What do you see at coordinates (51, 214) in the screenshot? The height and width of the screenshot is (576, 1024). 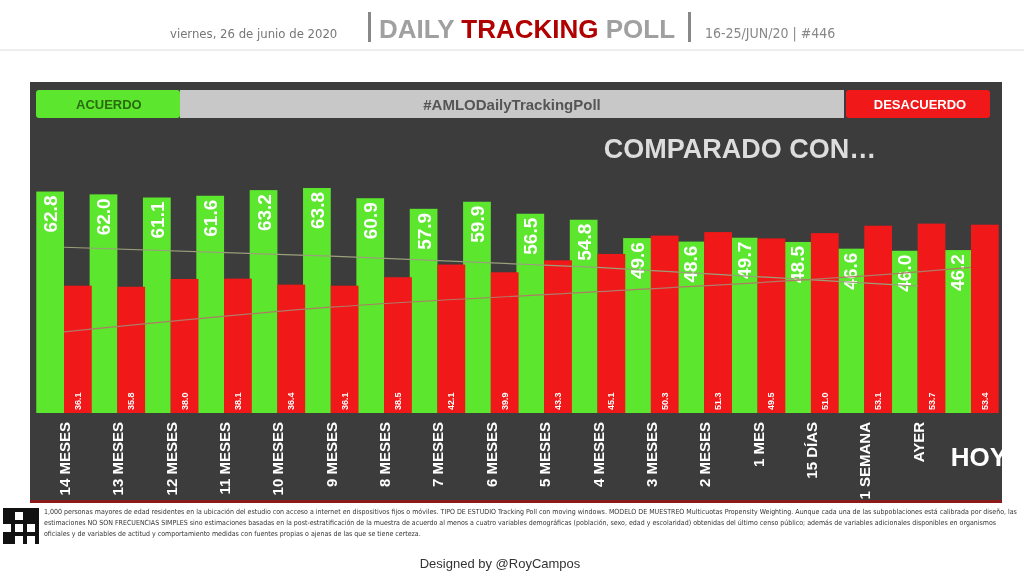 I see `data-label: 62.8` at bounding box center [51, 214].